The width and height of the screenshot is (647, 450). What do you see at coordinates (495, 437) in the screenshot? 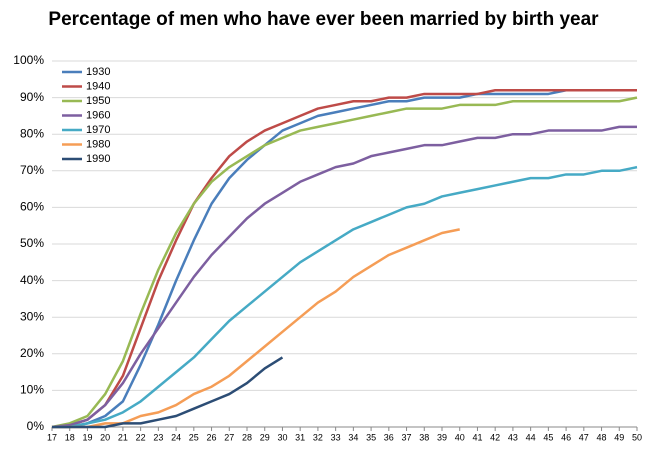
I see `x-tick-label: 42` at bounding box center [495, 437].